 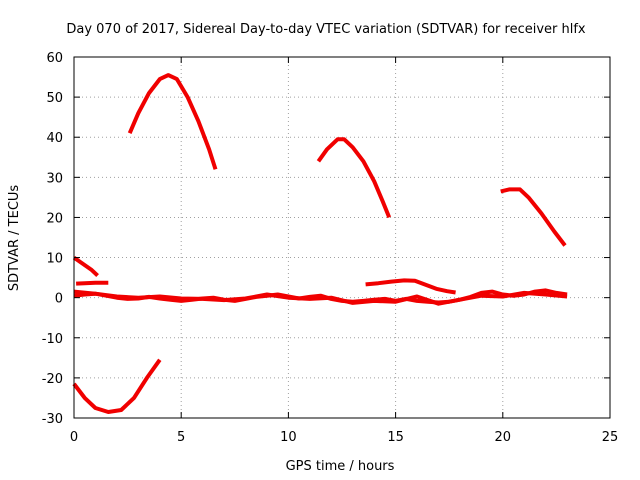 I want to click on y-tick-label: -20, so click(x=52, y=379).